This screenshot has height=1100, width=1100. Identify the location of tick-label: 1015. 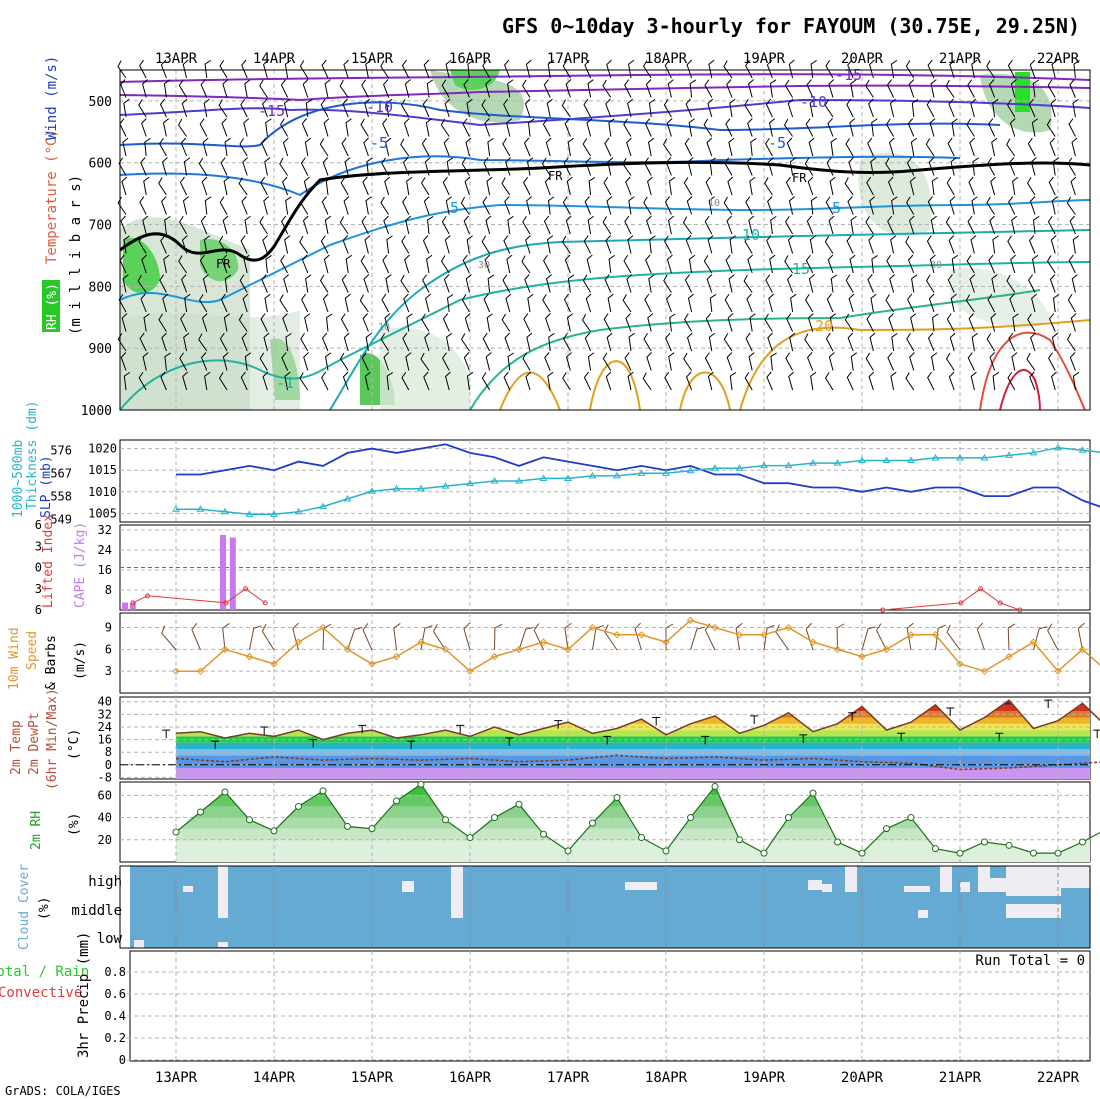
(102, 470).